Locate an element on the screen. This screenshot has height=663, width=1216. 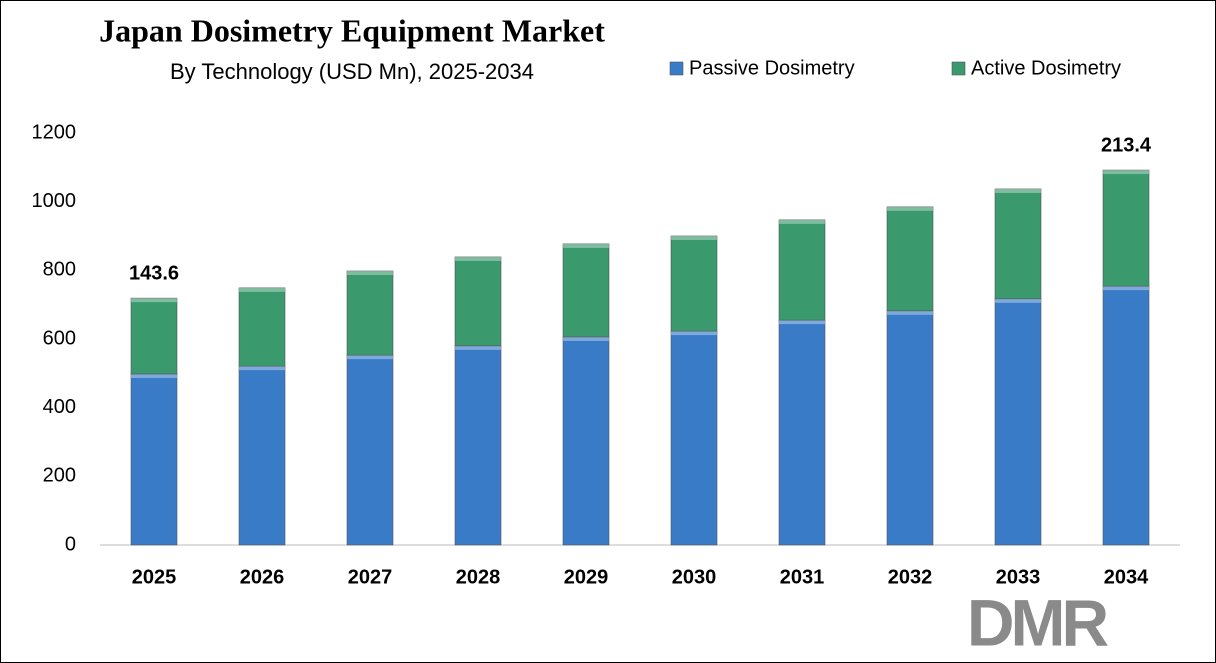
chart-subtitle: By Technology (USD Mn), 2025-2034 is located at coordinates (352, 71).